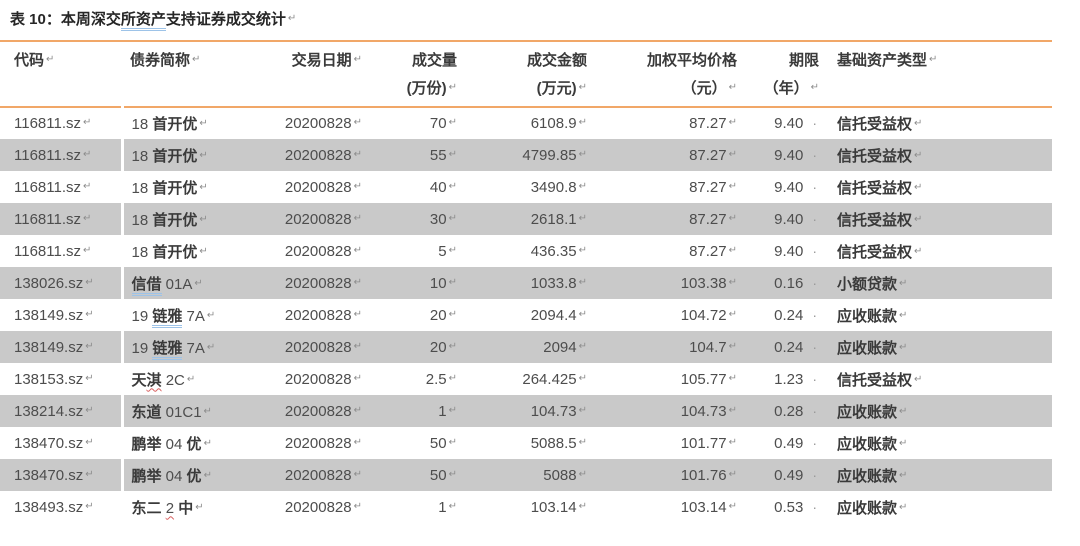  I want to click on cell-amount: 436.35 ↵, so click(558, 251).